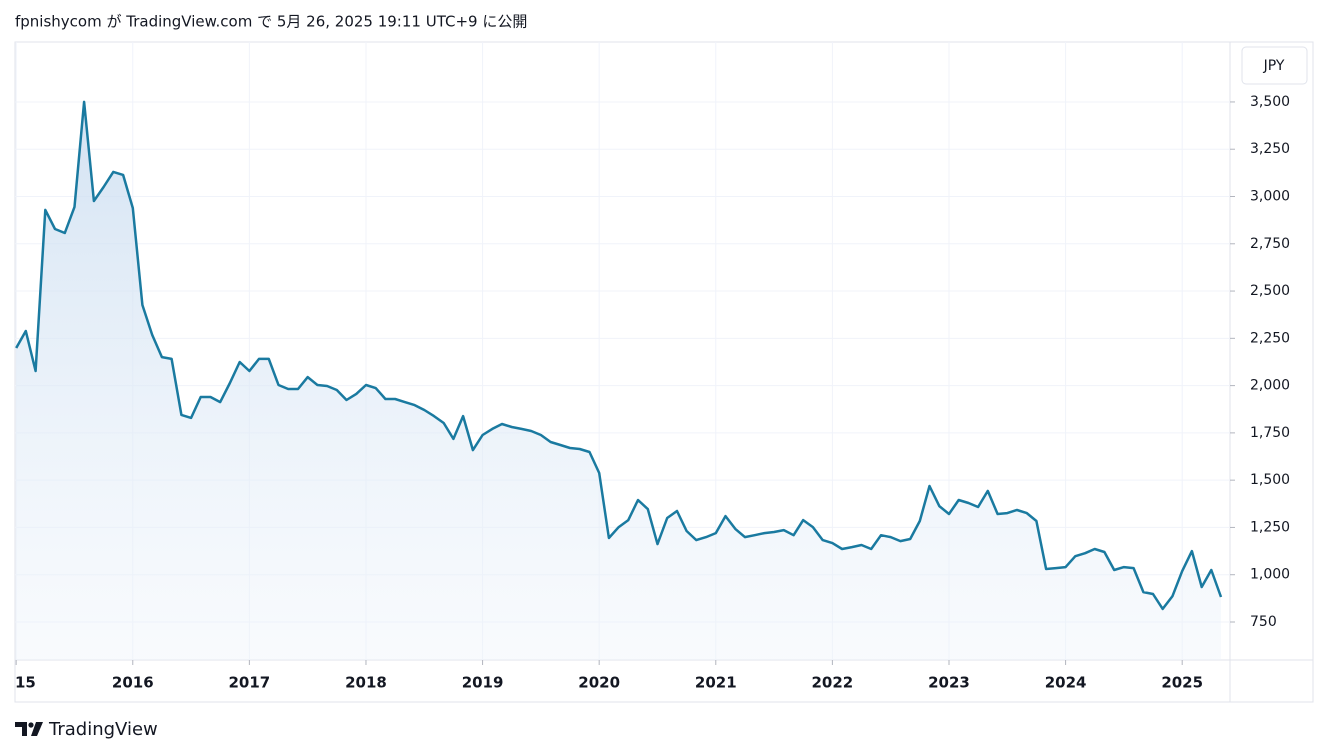 Image resolution: width=1329 pixels, height=756 pixels. I want to click on y-tick-label: 3,250, so click(1270, 149).